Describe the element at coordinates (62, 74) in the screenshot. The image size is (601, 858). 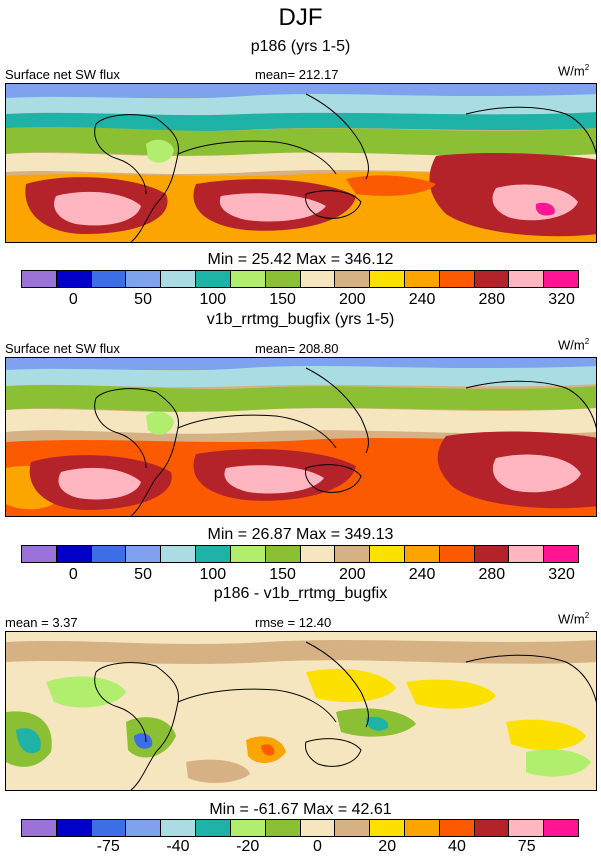
I see `panel-1-variable-label: Surface net SW flux` at that location.